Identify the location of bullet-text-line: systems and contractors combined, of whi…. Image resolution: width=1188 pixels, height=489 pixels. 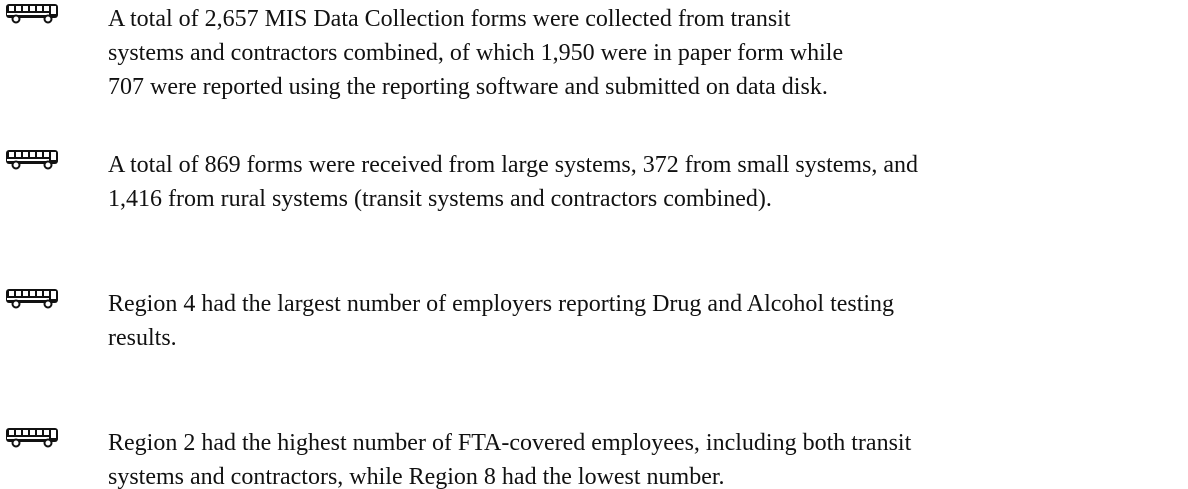
(476, 53).